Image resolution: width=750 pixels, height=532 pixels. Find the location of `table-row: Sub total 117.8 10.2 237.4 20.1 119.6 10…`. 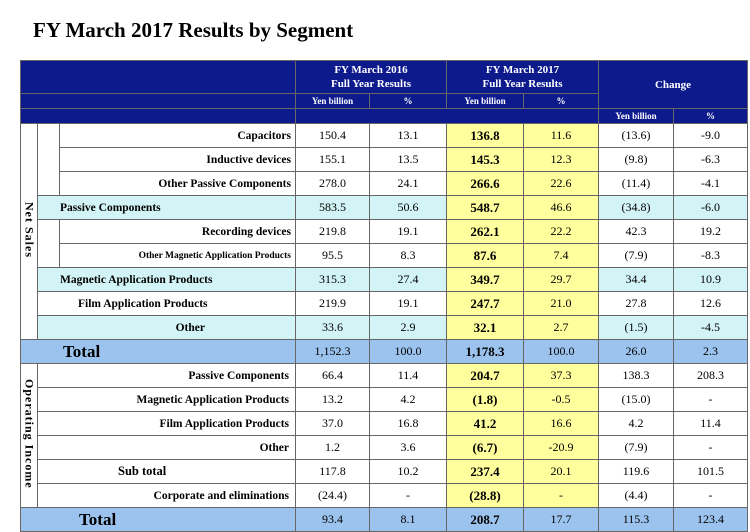

table-row: Sub total 117.8 10.2 237.4 20.1 119.6 10… is located at coordinates (384, 471).